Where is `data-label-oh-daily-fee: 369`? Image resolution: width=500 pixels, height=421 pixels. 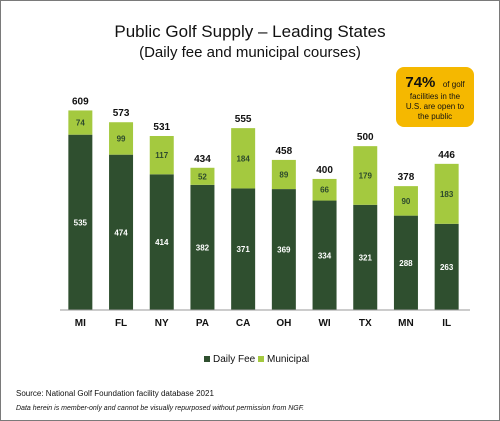
data-label-oh-daily-fee: 369 is located at coordinates (284, 250).